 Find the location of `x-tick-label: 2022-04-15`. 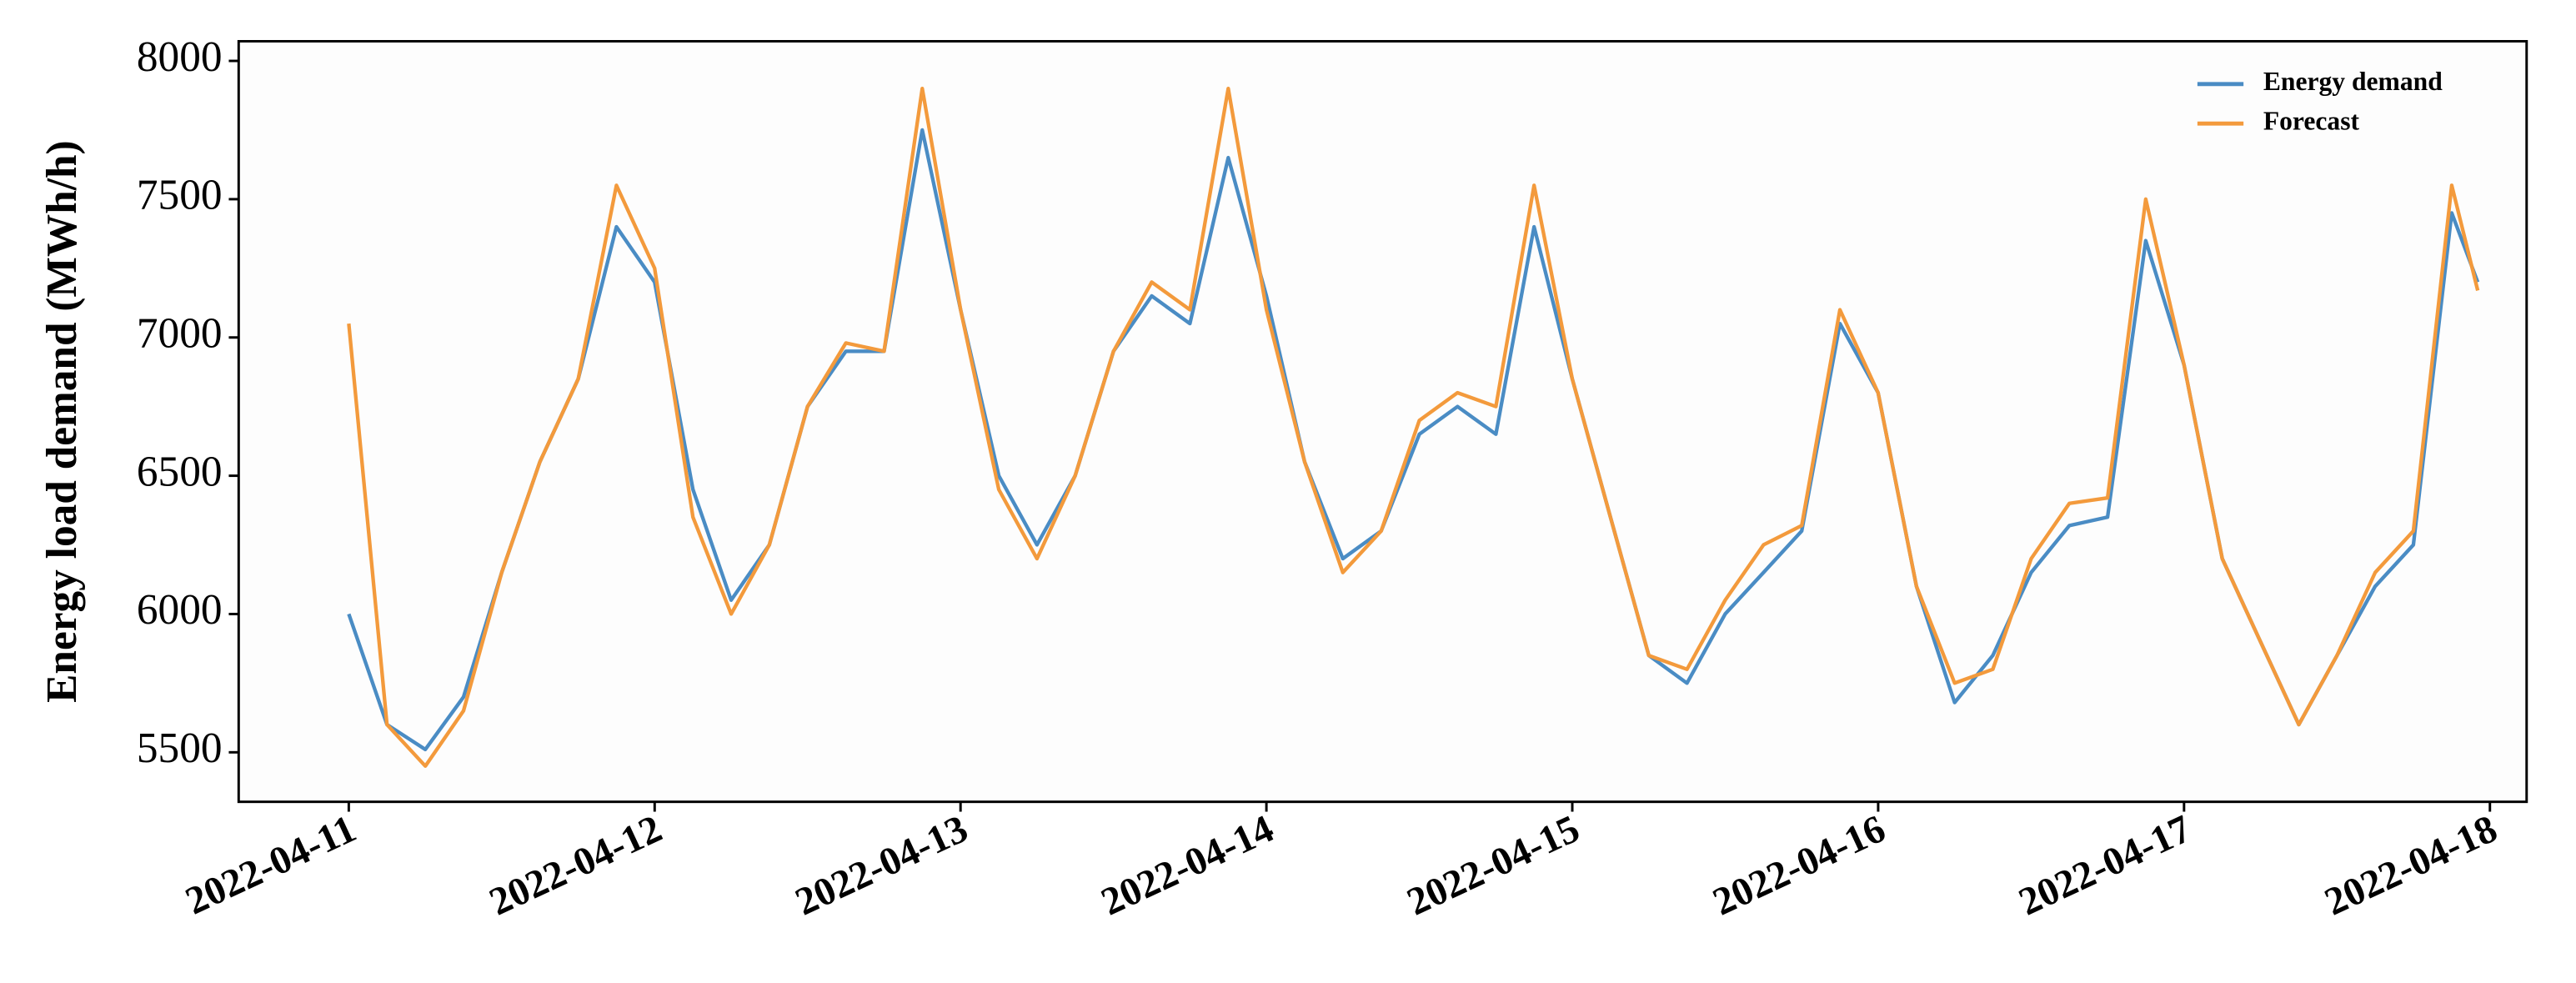

x-tick-label: 2022-04-15 is located at coordinates (1493, 866).